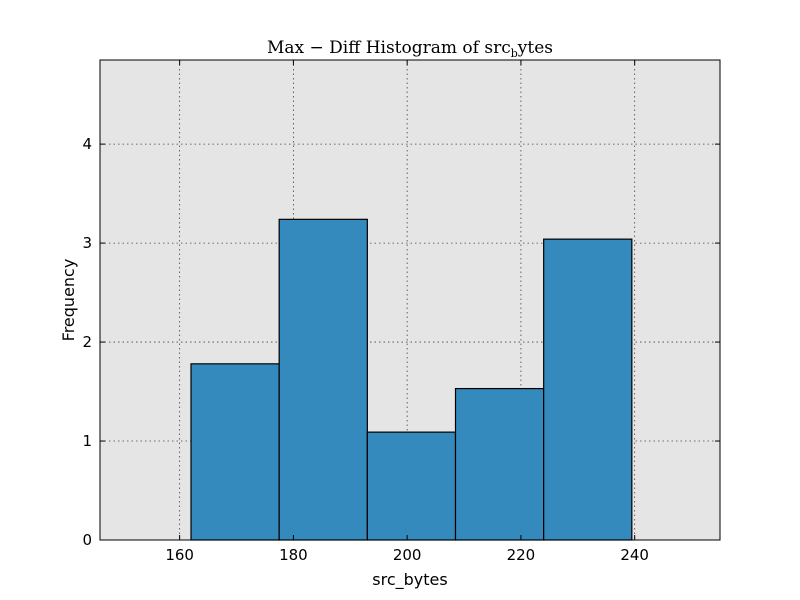 This screenshot has height=600, width=800. What do you see at coordinates (293, 555) in the screenshot?
I see `x-tick-label: 180` at bounding box center [293, 555].